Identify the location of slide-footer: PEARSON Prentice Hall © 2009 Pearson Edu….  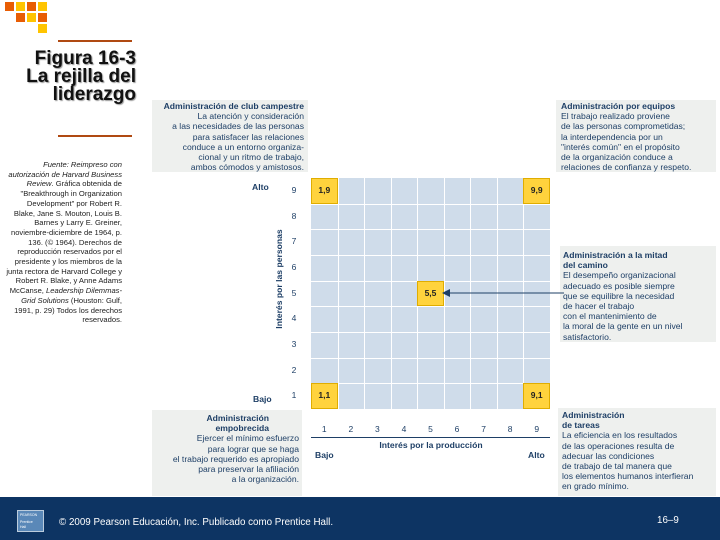
(360, 518).